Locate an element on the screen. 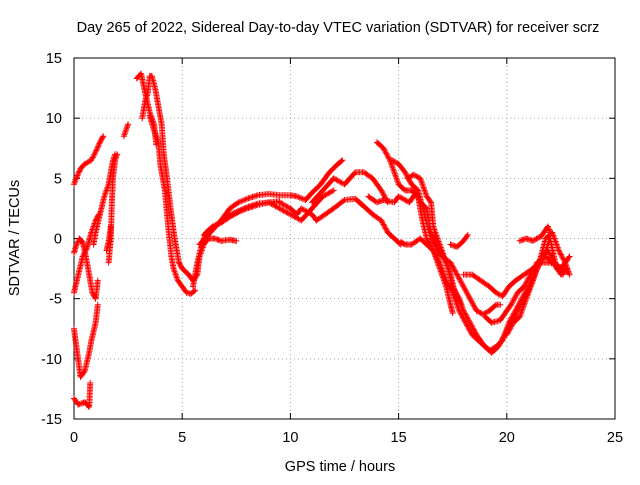 Image resolution: width=640 pixels, height=485 pixels. y-tick-label: -15 is located at coordinates (51, 420).